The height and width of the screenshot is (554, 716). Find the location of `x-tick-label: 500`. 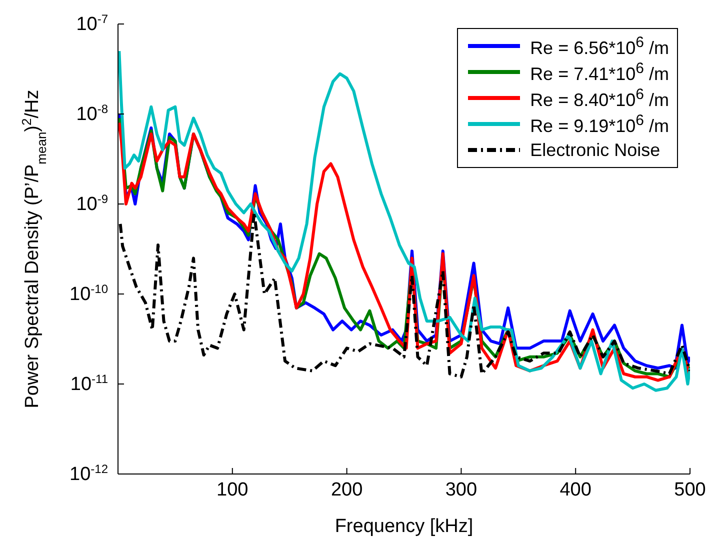

x-tick-label: 500 is located at coordinates (690, 489).